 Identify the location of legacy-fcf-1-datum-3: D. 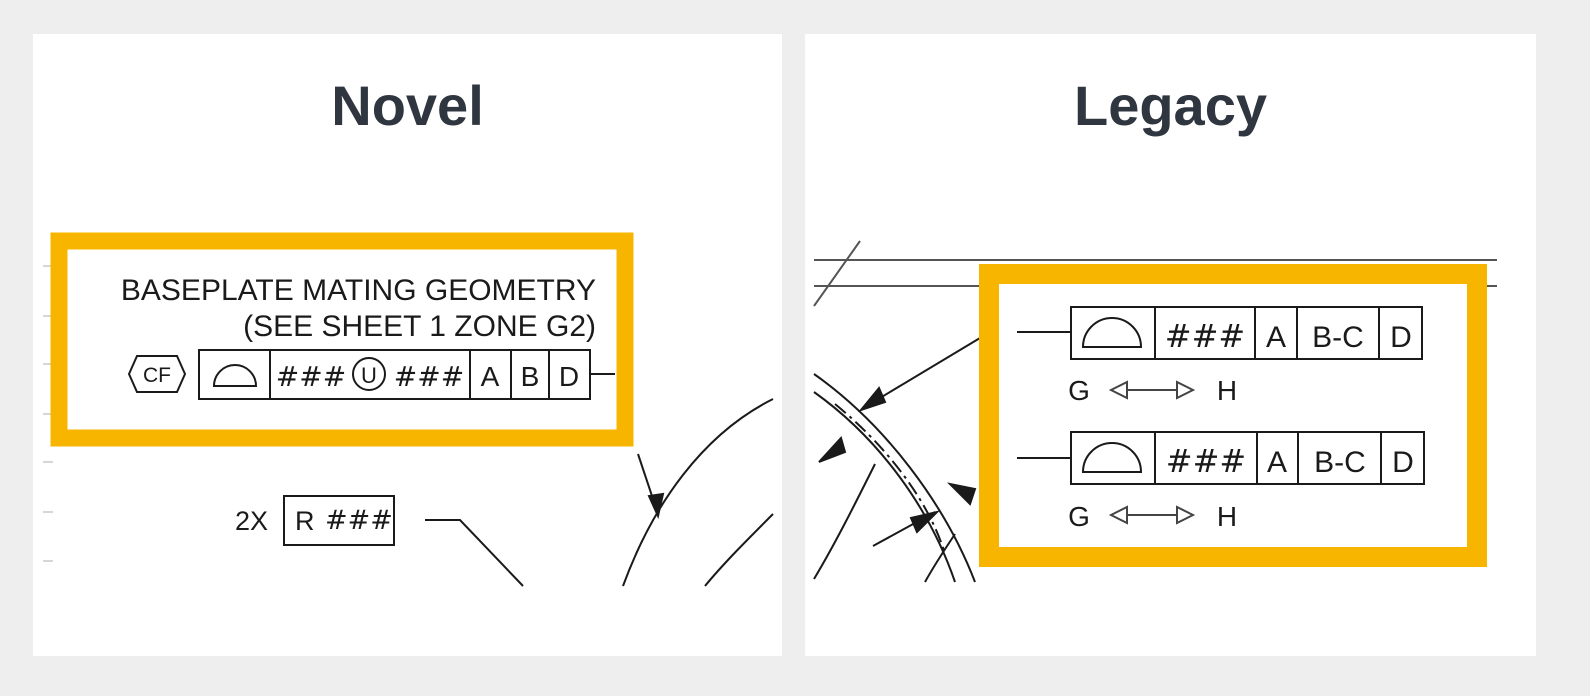
(1401, 337).